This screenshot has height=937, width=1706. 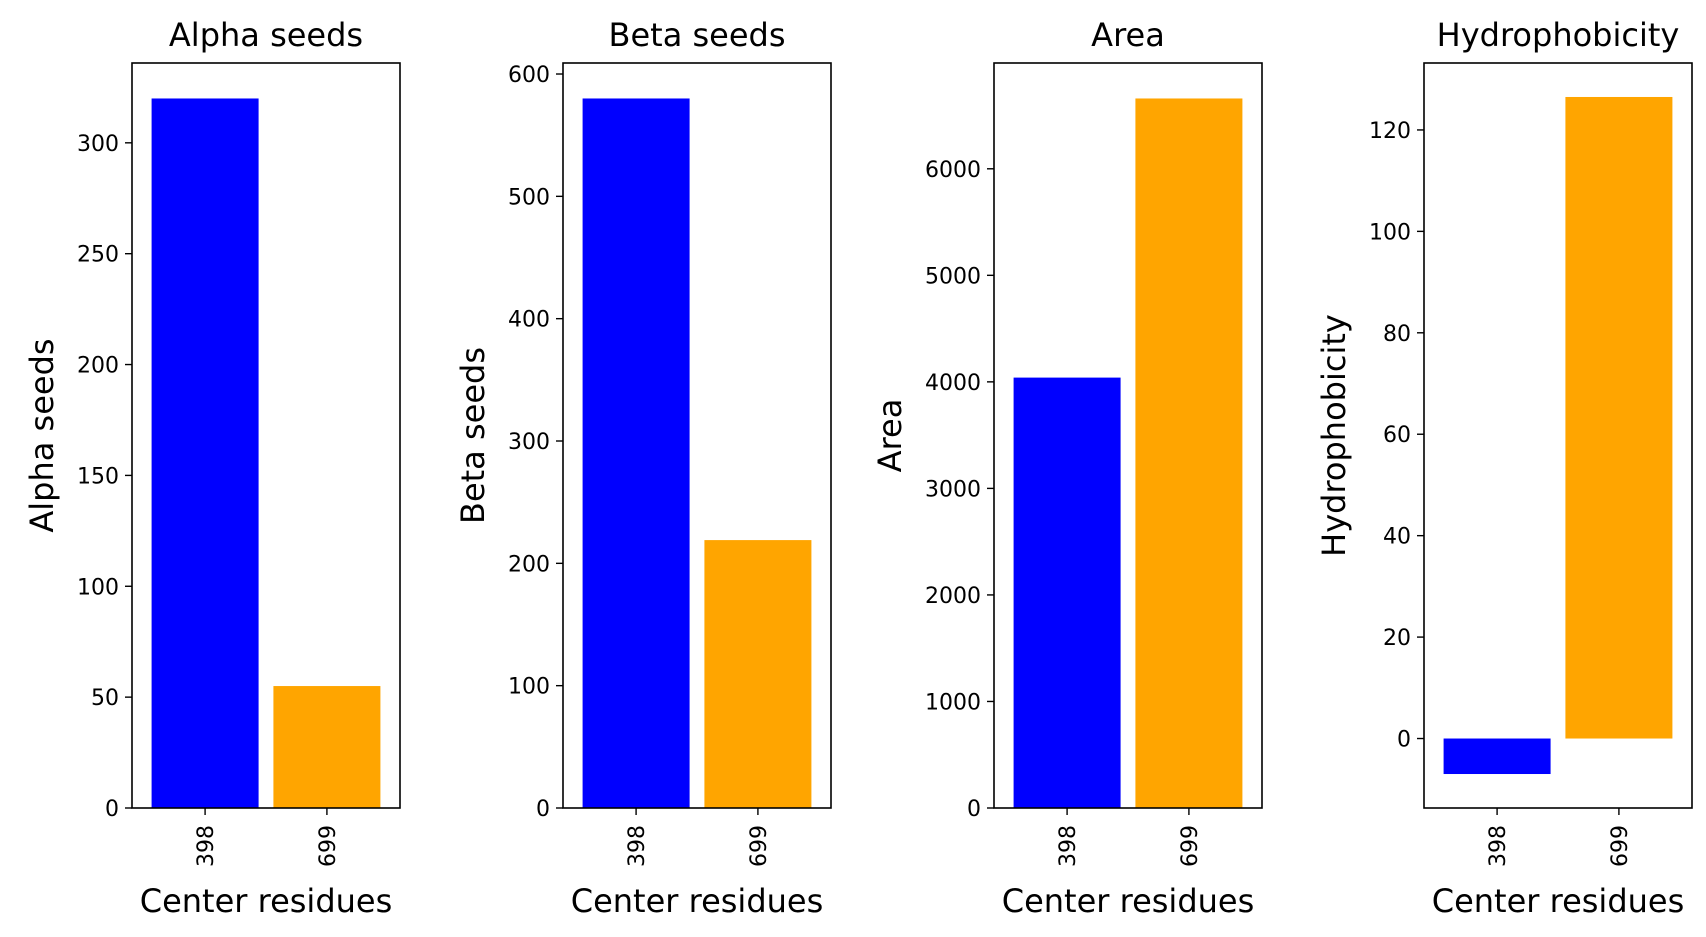 I want to click on y-tick-label: 500, so click(x=529, y=197).